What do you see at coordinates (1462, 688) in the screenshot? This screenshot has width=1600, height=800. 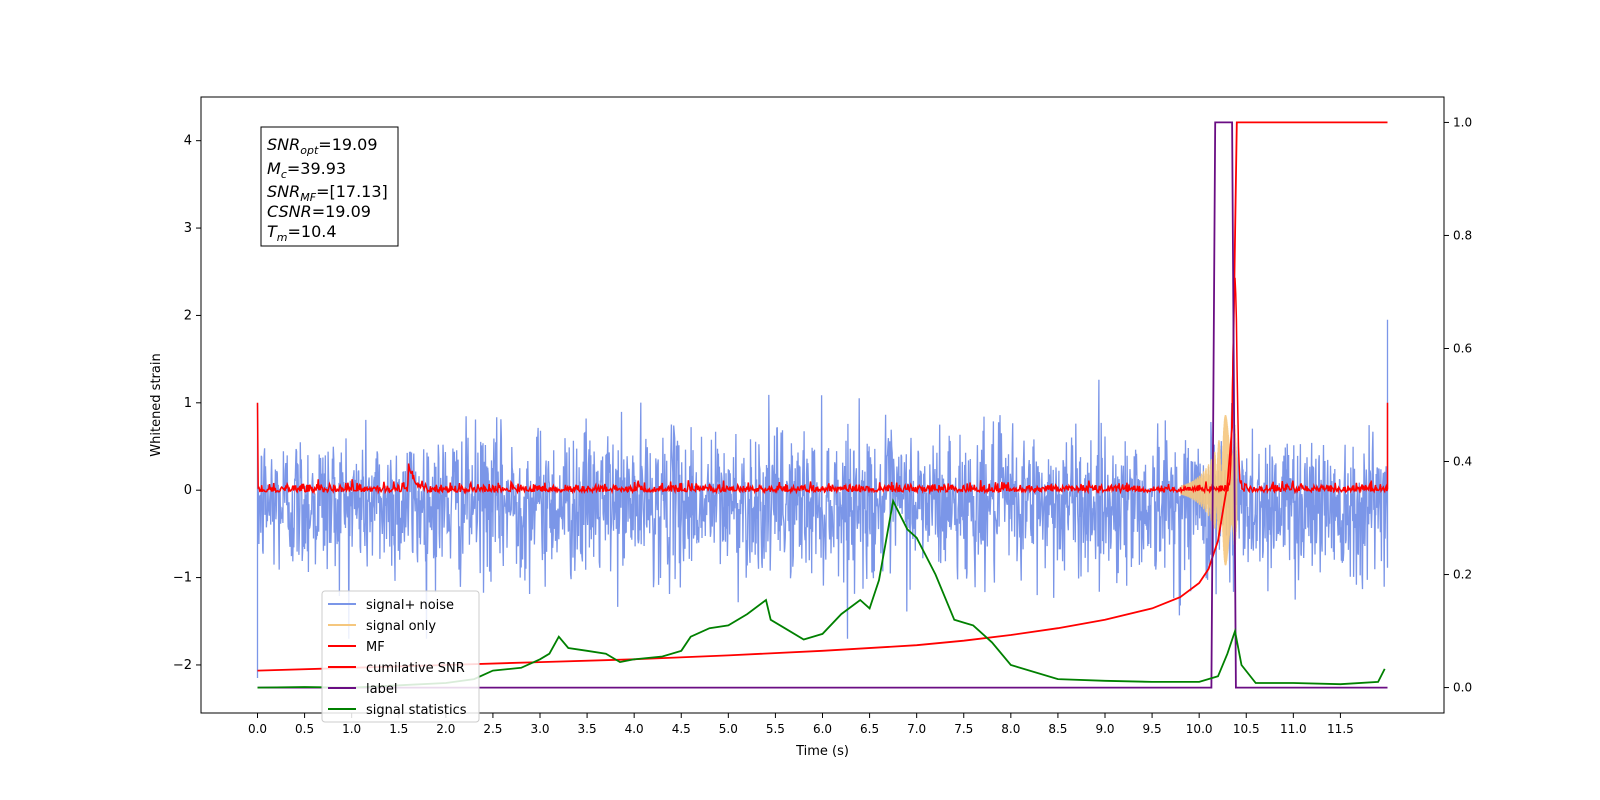 I see `y2-tick-label: 0.0` at bounding box center [1462, 688].